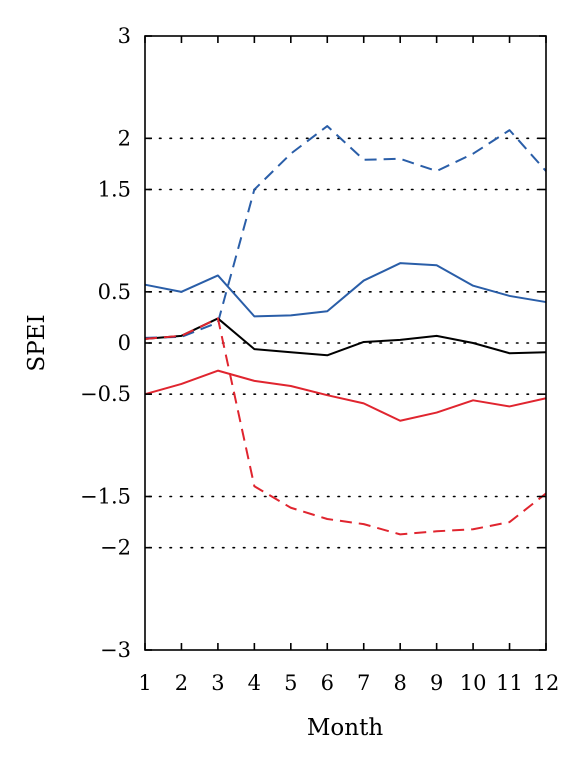  Describe the element at coordinates (290, 683) in the screenshot. I see `x-tick-label: 5` at that location.